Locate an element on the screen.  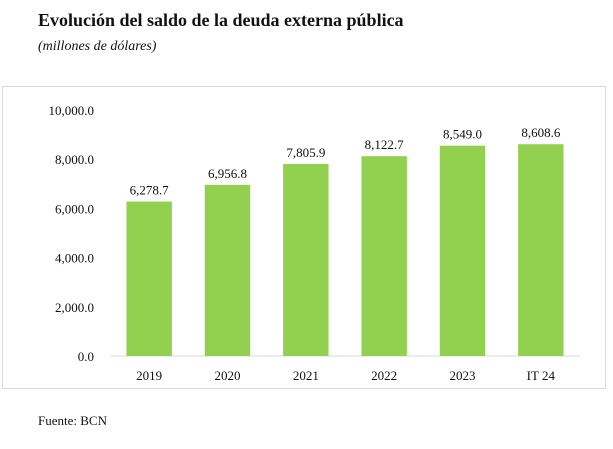
y-tick-label: 4,000.0 is located at coordinates (74, 258).